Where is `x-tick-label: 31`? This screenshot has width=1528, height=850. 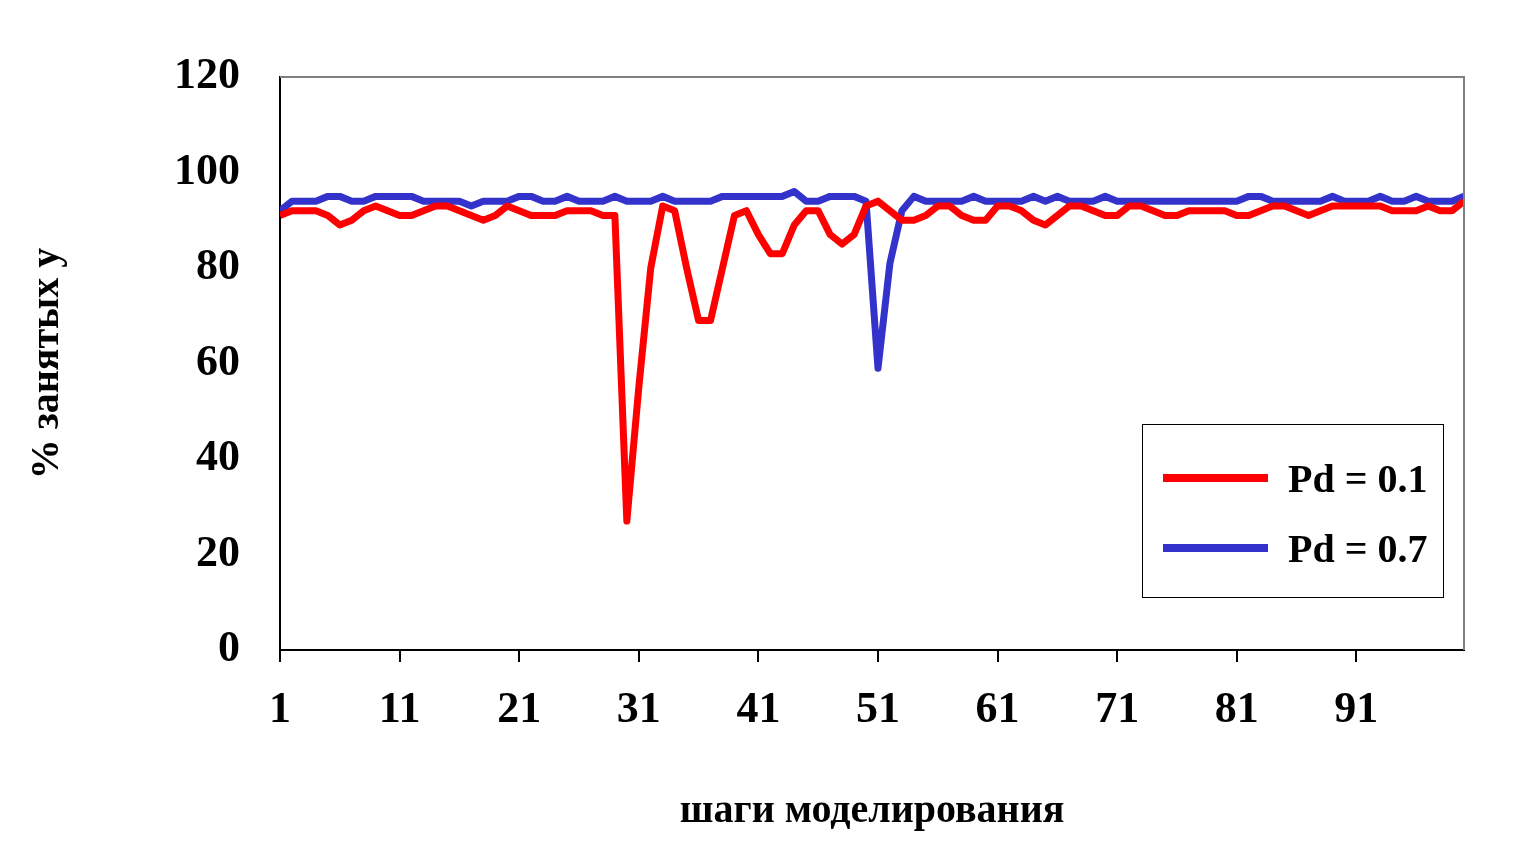
x-tick-label: 31 is located at coordinates (638, 707).